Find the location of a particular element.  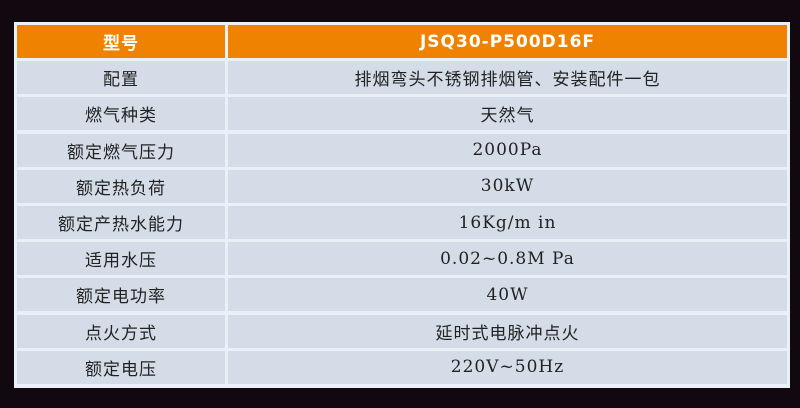

header-model: JSQ30-P500D16F is located at coordinates (507, 41).